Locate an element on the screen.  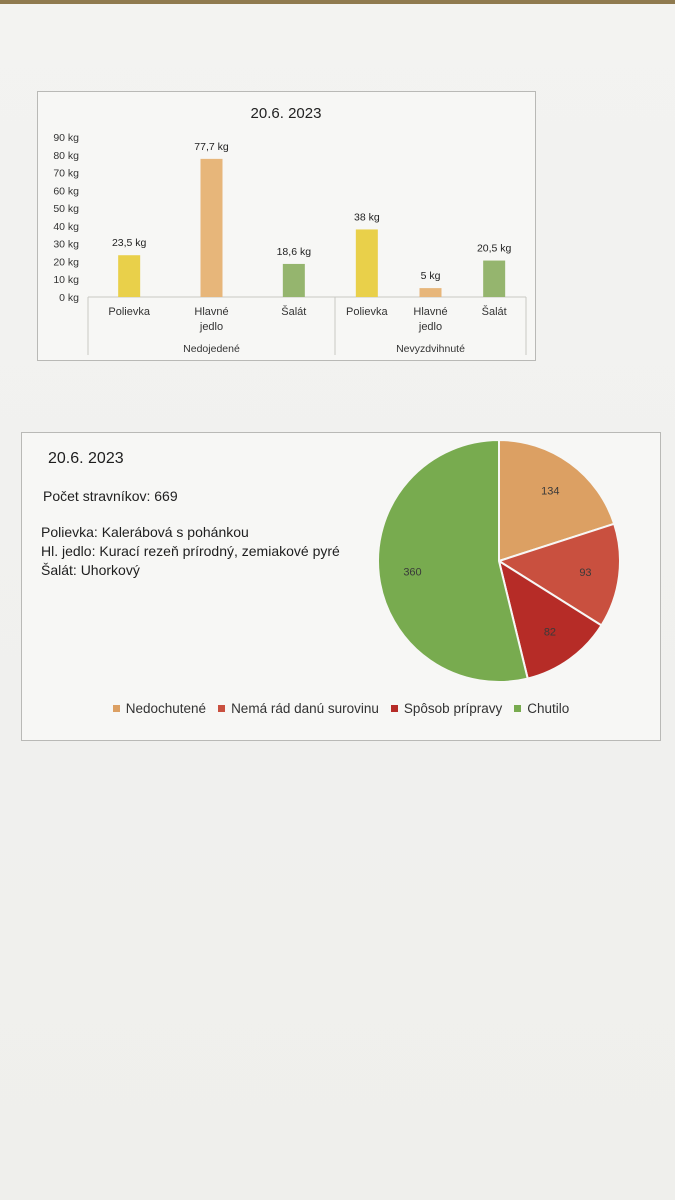
pie-data-label: 360 is located at coordinates (412, 572).